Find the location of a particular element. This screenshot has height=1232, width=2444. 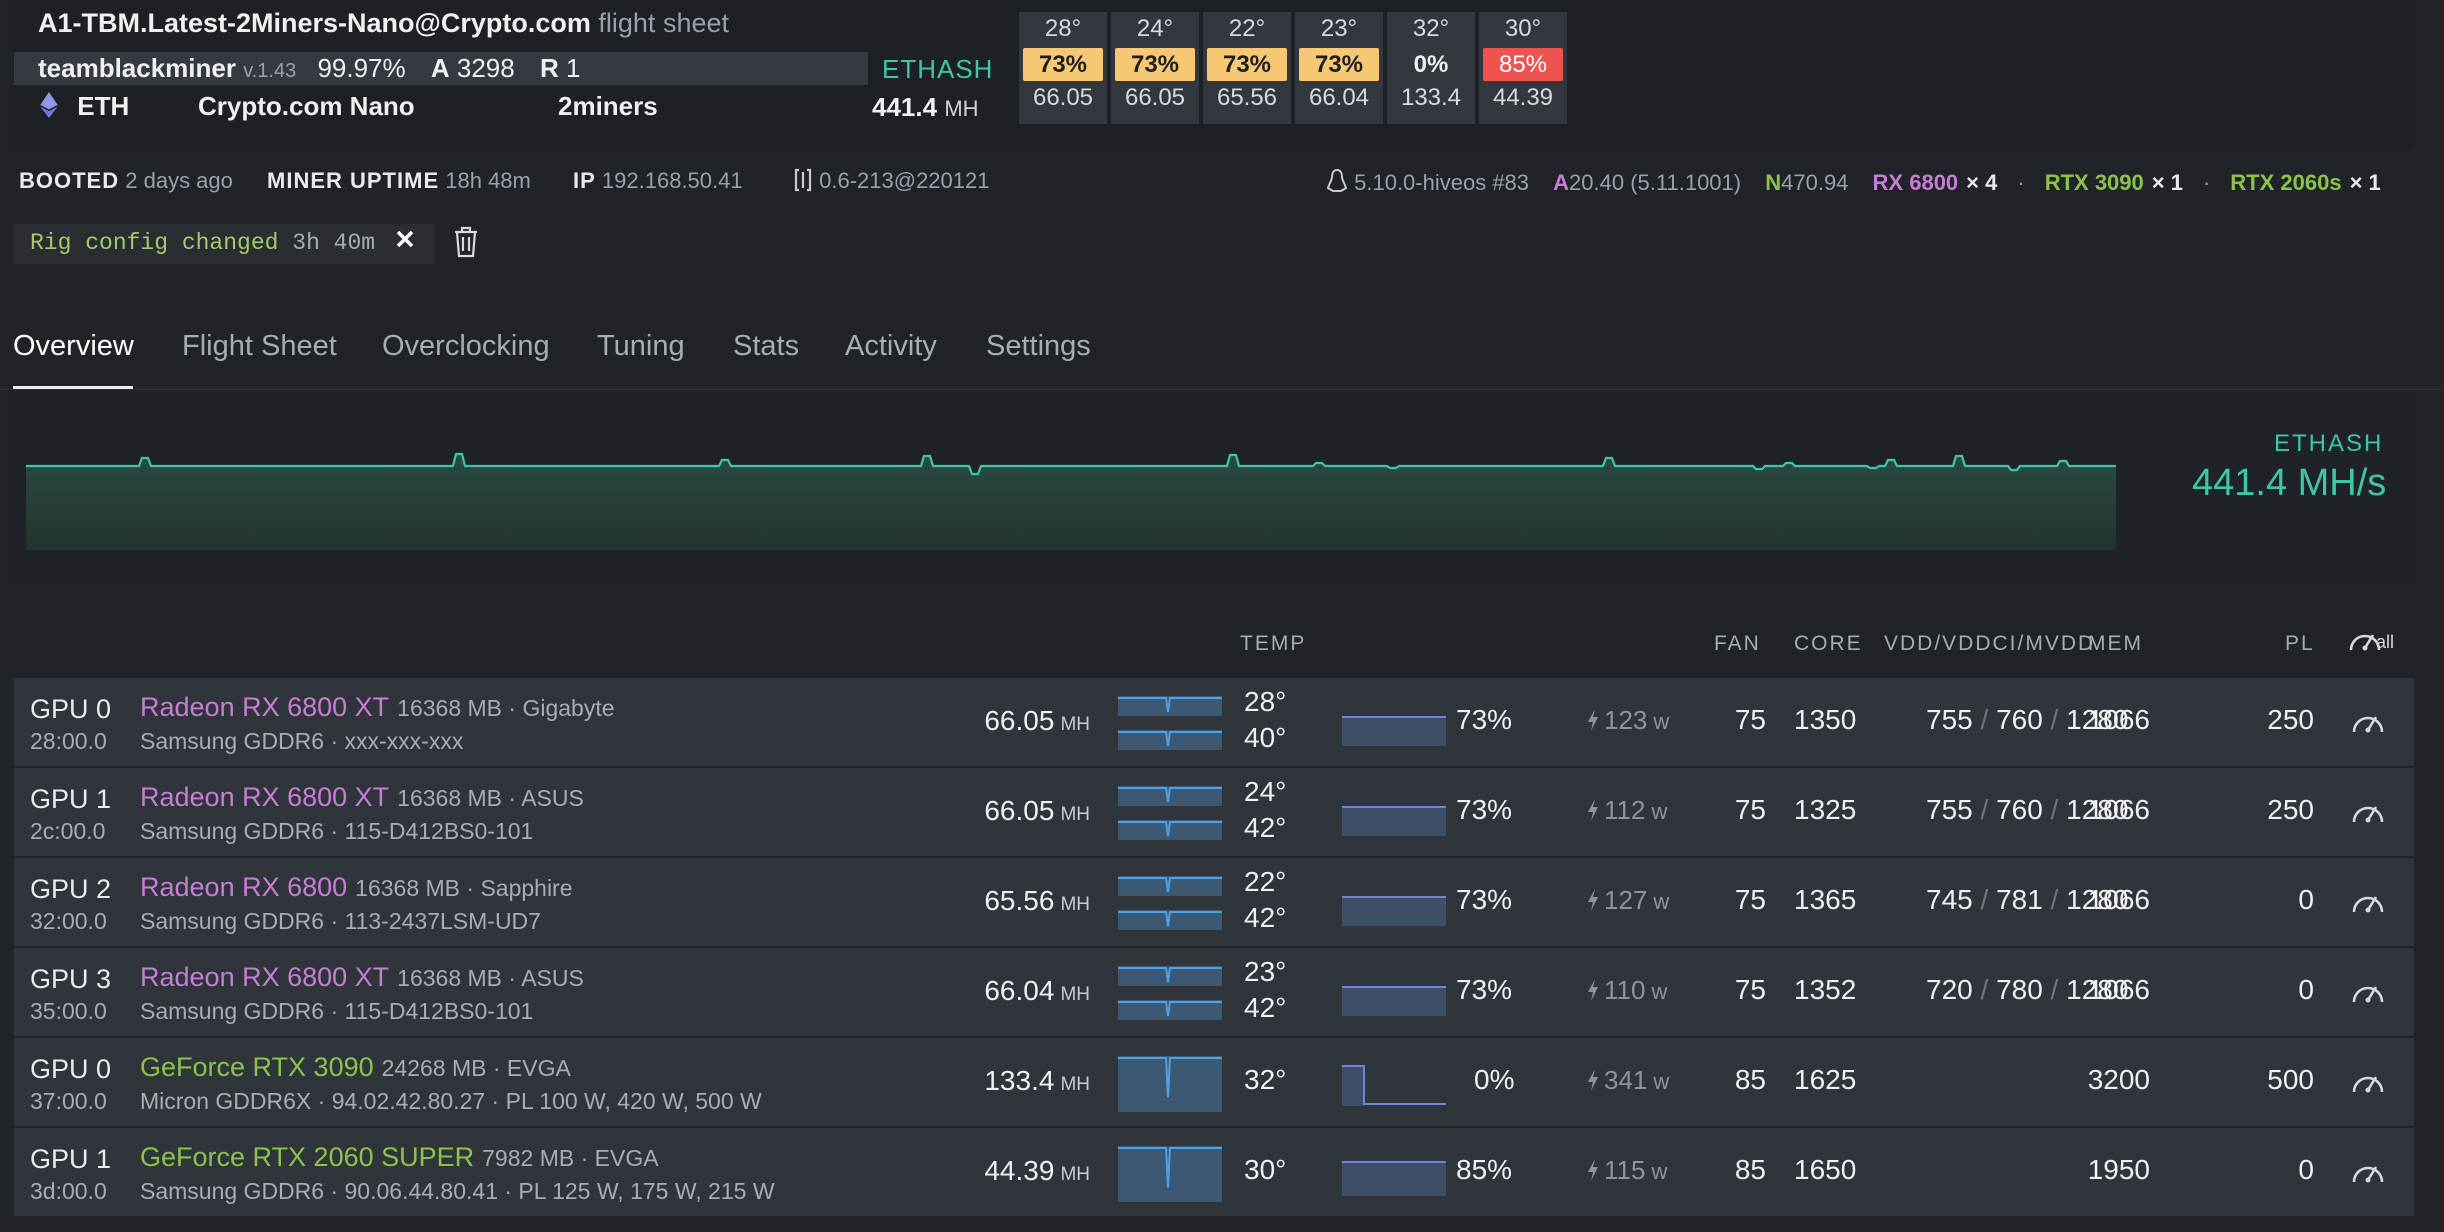

gpu-power-value: 115 is located at coordinates (1625, 1170).